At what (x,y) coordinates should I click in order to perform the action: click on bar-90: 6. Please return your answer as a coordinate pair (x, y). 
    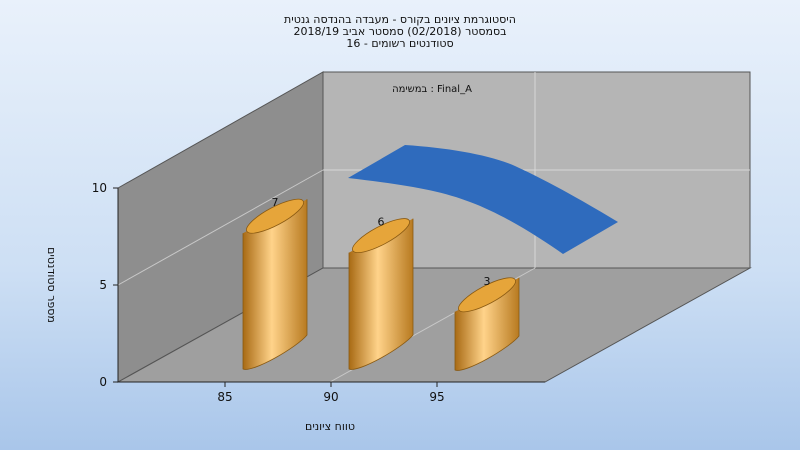
    Looking at the image, I should click on (381, 293).